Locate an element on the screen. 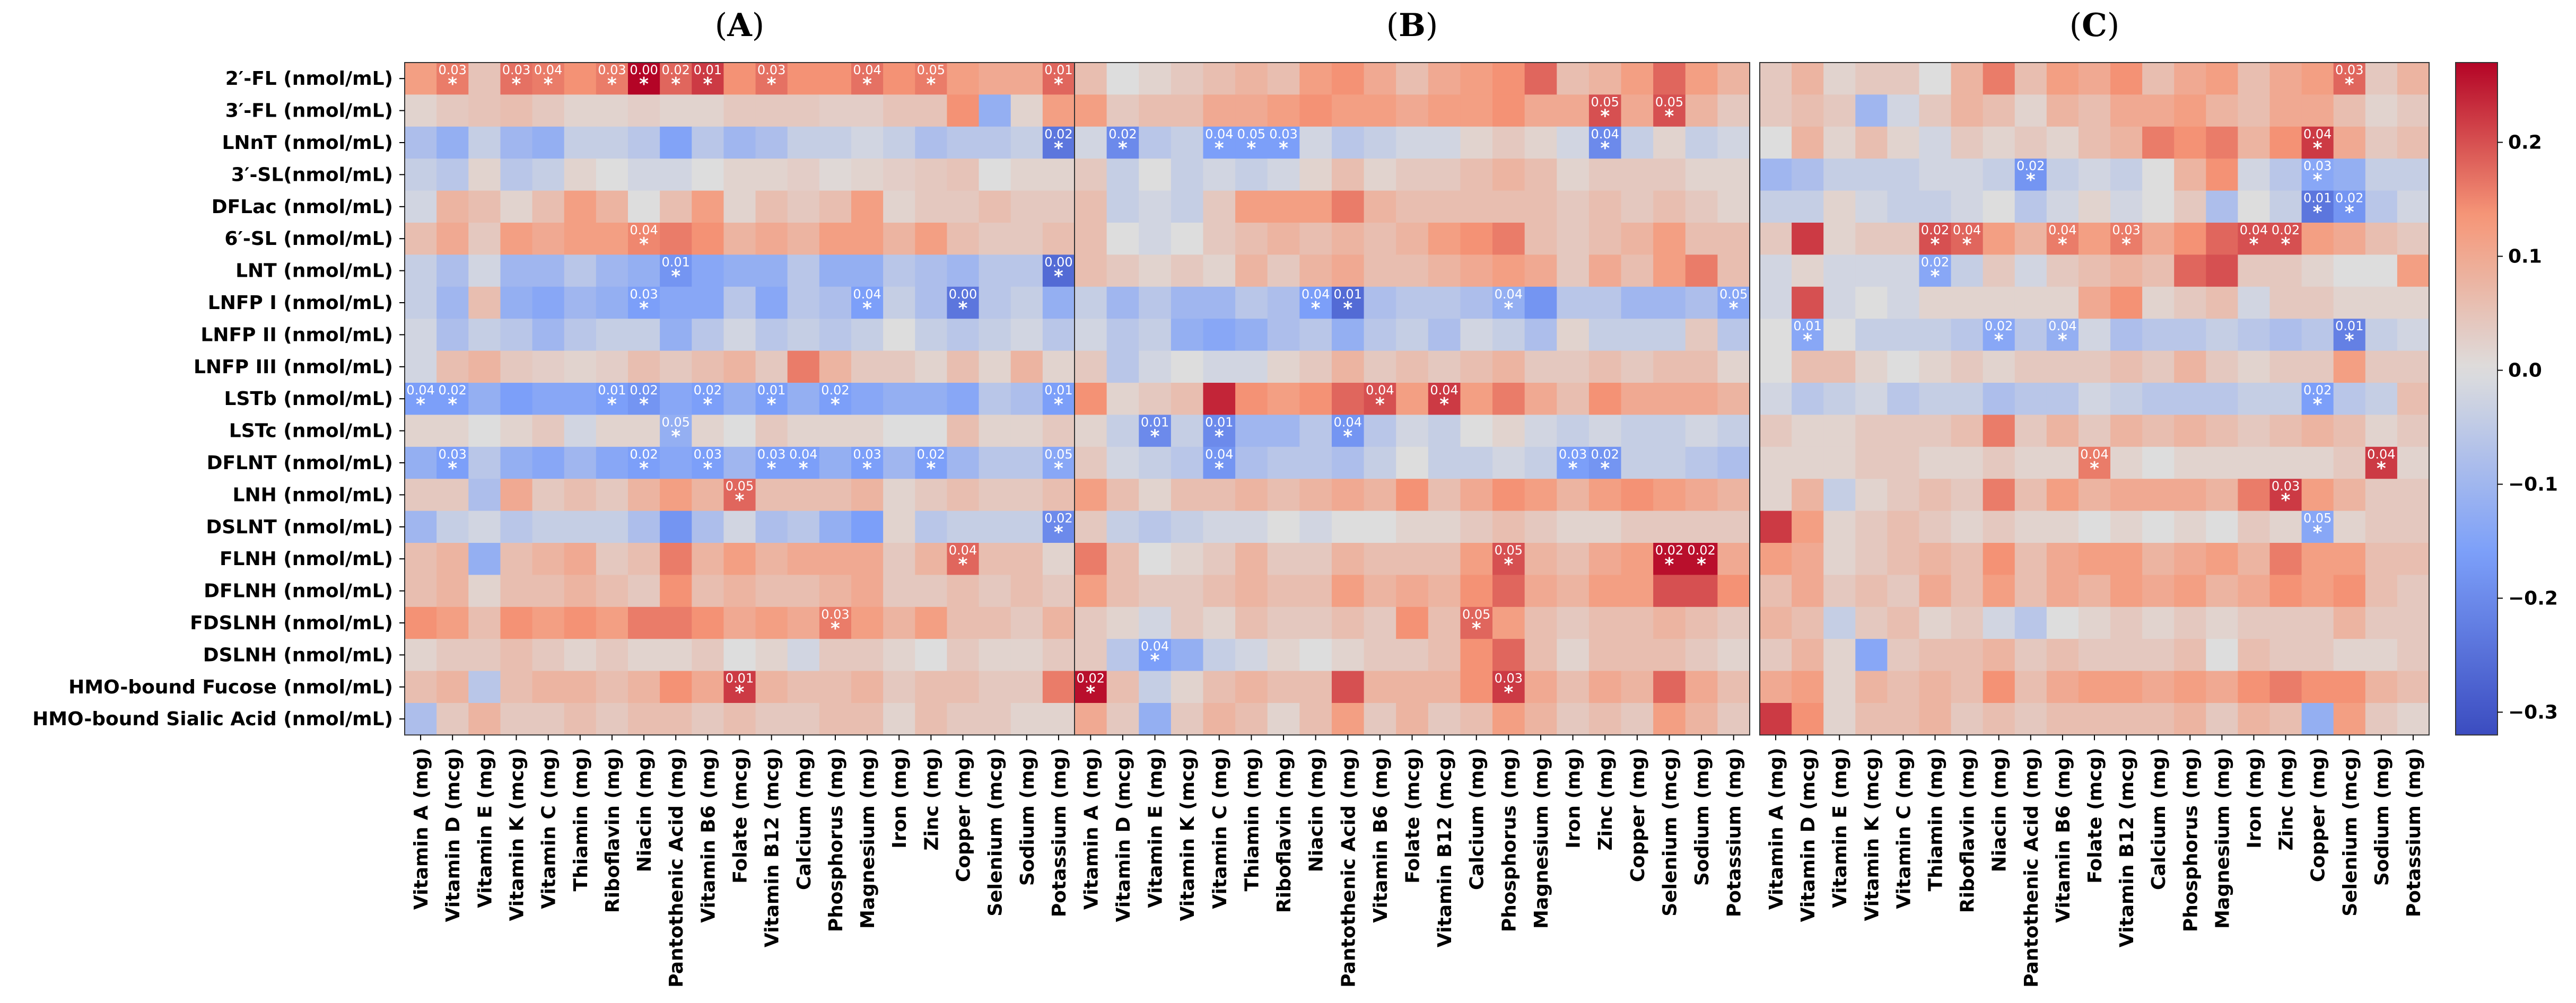  row-label: DSLNH (nmol/mL) is located at coordinates (298, 655).